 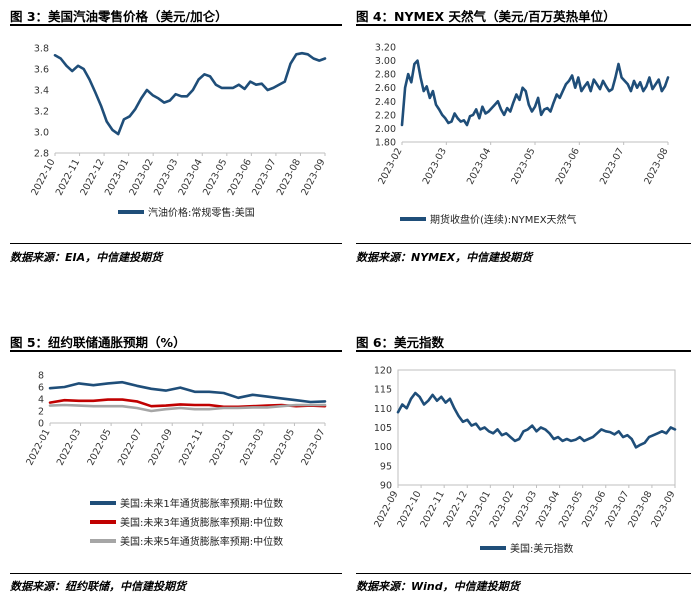 I want to click on y-tick-label: 2.00, so click(x=385, y=129).